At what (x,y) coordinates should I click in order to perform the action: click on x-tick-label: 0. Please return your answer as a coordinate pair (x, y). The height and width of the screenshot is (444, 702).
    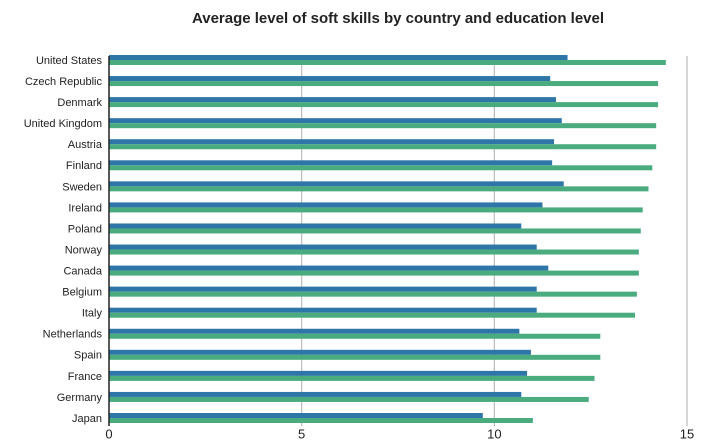
    Looking at the image, I should click on (108, 433).